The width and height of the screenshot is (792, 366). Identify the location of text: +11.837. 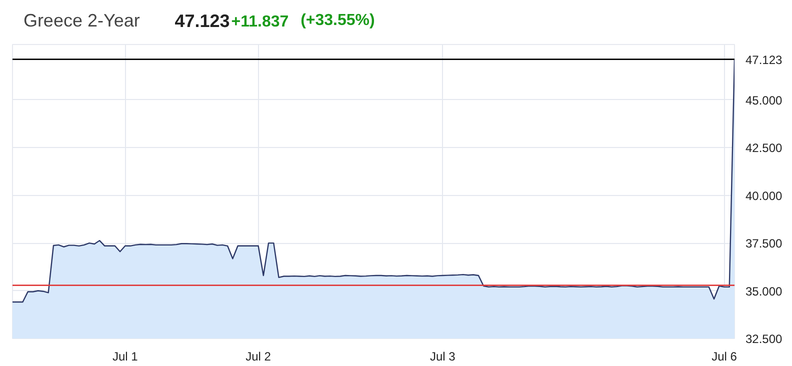
(260, 22).